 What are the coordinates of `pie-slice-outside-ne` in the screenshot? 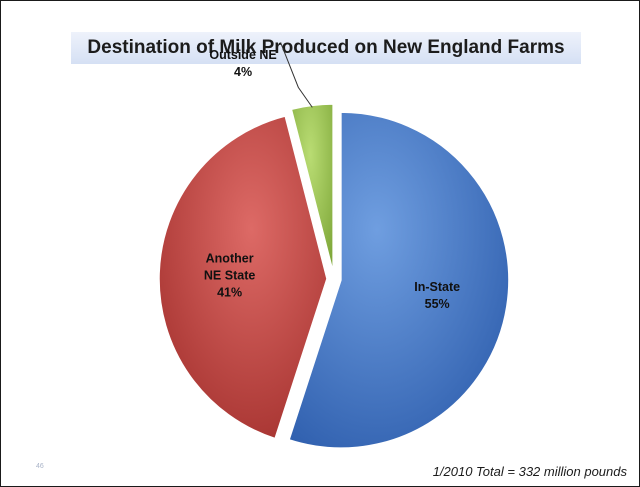 It's located at (312, 188).